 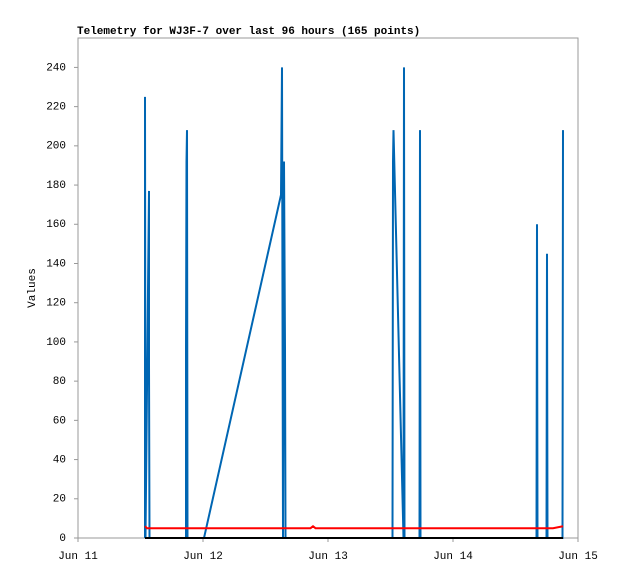 I want to click on y-tick-label: 140, so click(x=56, y=264).